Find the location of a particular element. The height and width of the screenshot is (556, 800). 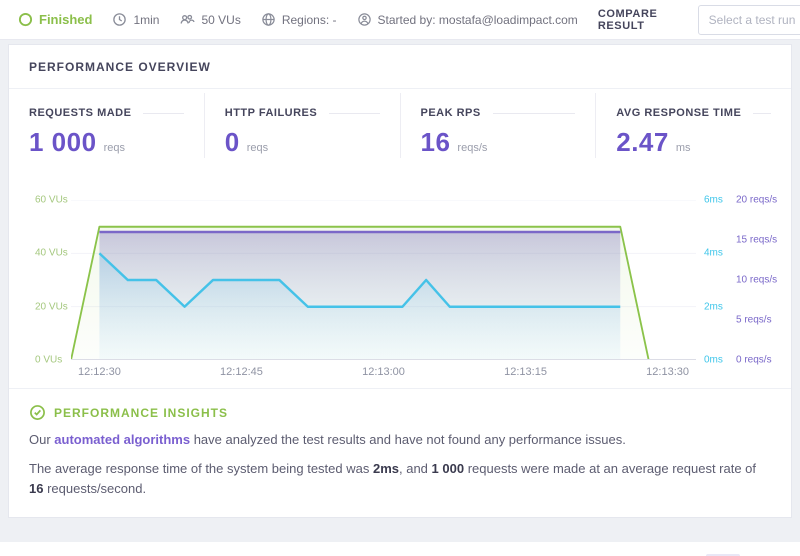

automated-algorithms-link: automated algorithms is located at coordinates (122, 439).